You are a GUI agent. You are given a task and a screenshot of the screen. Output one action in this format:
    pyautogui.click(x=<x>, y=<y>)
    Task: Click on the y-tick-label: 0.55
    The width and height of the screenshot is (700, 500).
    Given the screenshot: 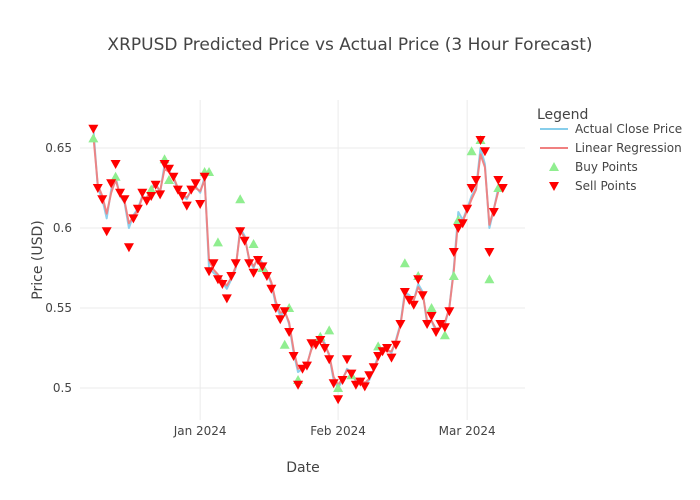 What is the action you would take?
    pyautogui.click(x=58, y=308)
    